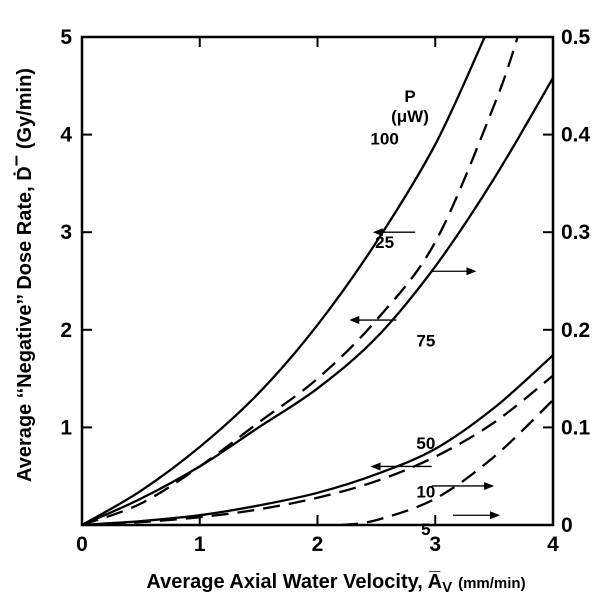 This screenshot has width=600, height=596. I want to click on curve-labels-layer: 100 25 75 50 10 5, so click(402, 333).